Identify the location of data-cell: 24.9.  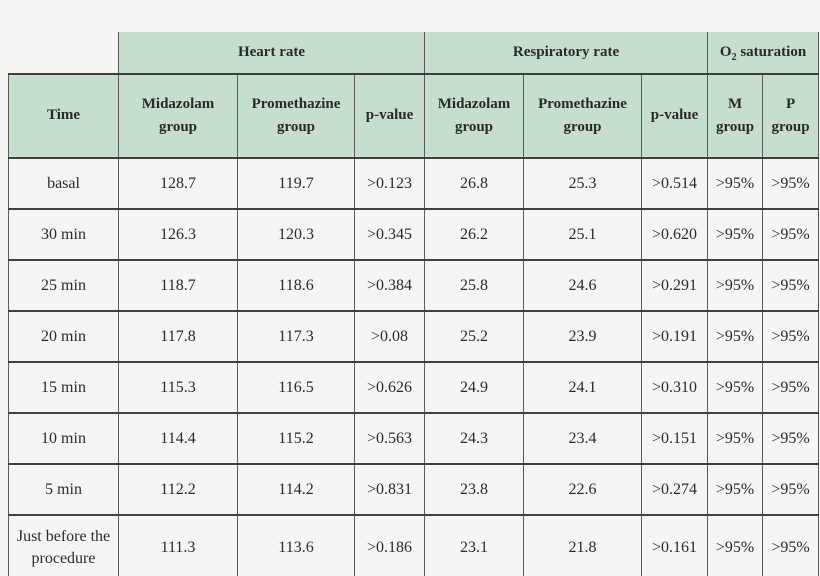
(474, 387).